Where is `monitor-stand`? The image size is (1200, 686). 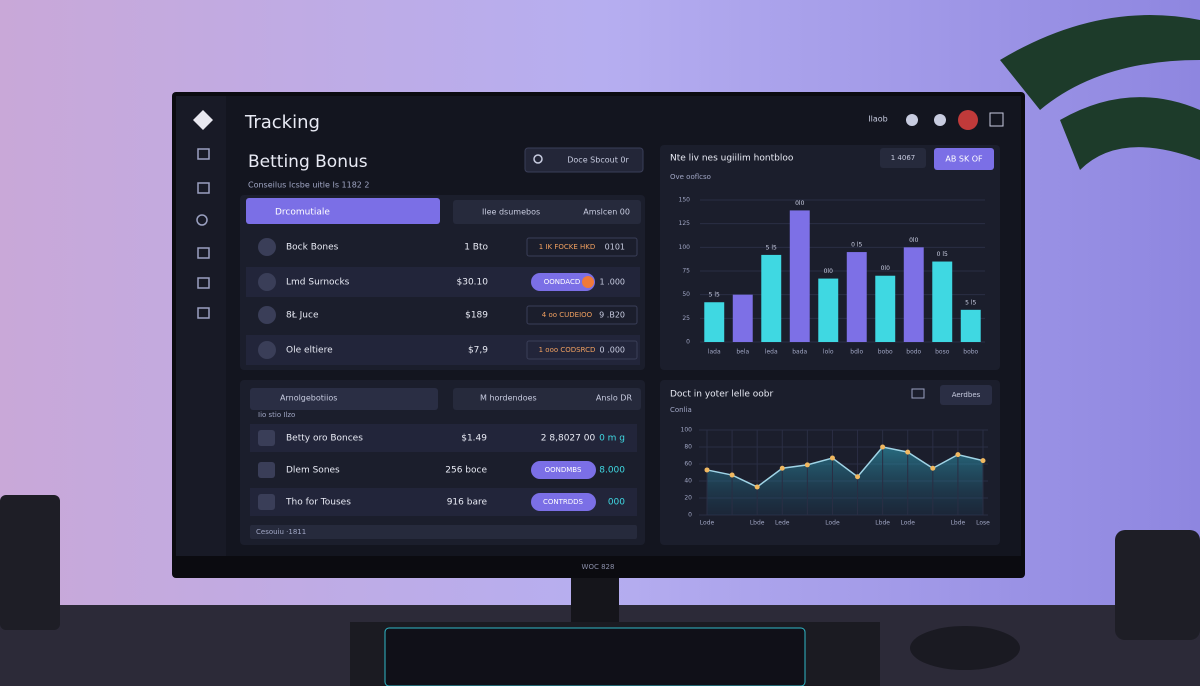 monitor-stand is located at coordinates (595, 602).